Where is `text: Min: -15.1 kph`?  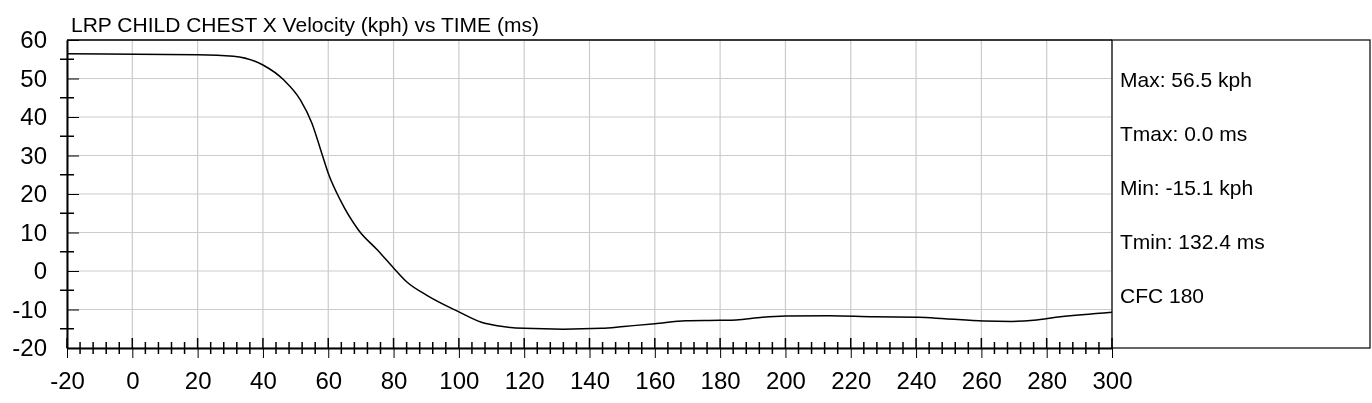 text: Min: -15.1 kph is located at coordinates (1187, 187).